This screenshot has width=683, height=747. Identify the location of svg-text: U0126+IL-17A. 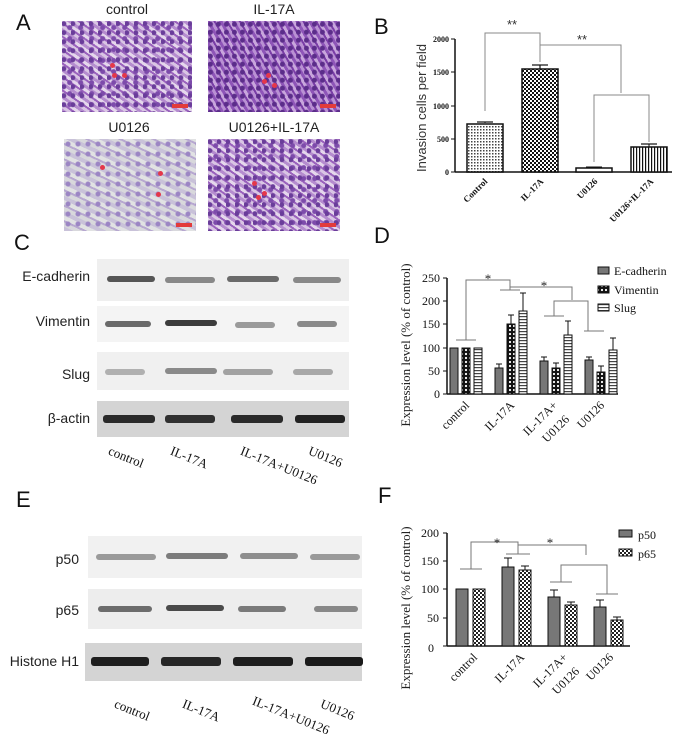
(632, 200).